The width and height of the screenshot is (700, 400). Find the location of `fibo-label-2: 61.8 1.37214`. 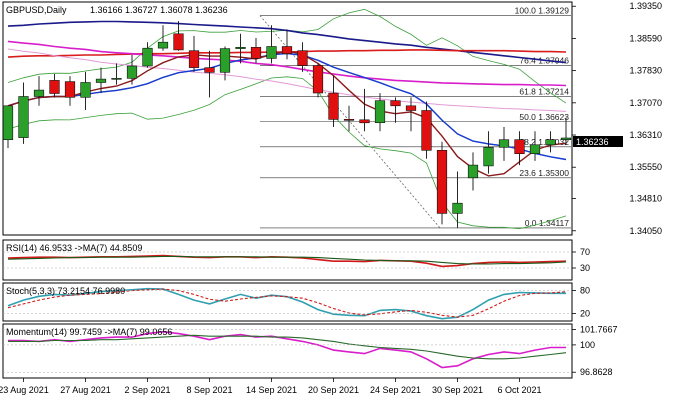

fibo-label-2: 61.8 1.37214 is located at coordinates (544, 92).